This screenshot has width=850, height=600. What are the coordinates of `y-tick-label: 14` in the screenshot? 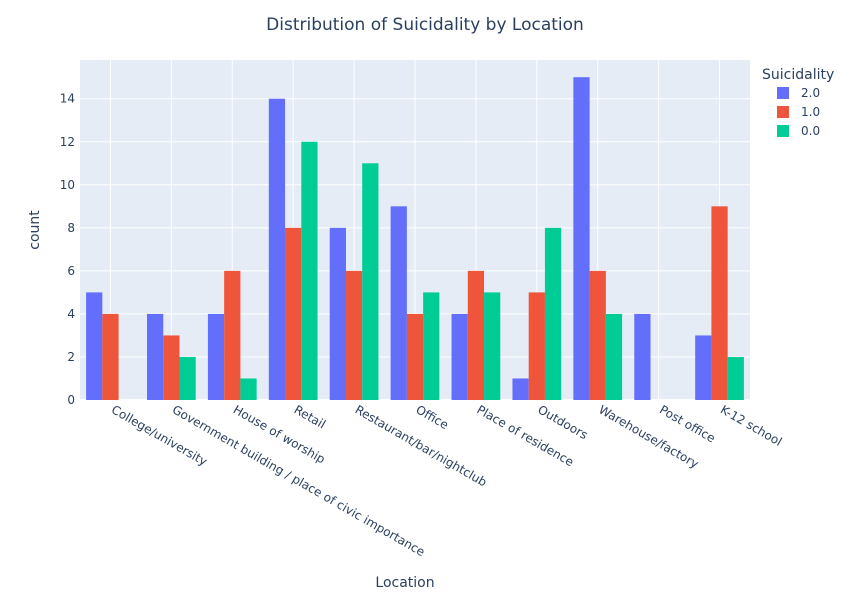 It's located at (67, 99).